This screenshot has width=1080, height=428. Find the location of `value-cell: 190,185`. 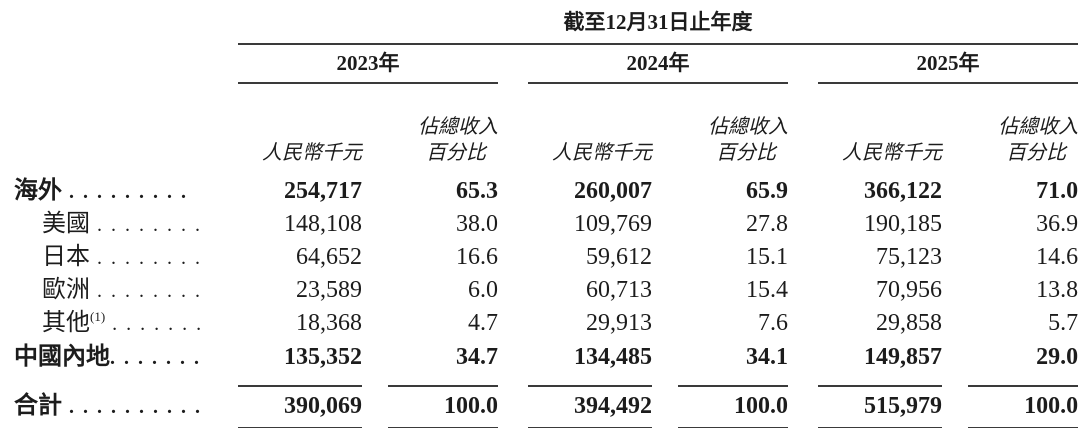

value-cell: 190,185 is located at coordinates (903, 223).